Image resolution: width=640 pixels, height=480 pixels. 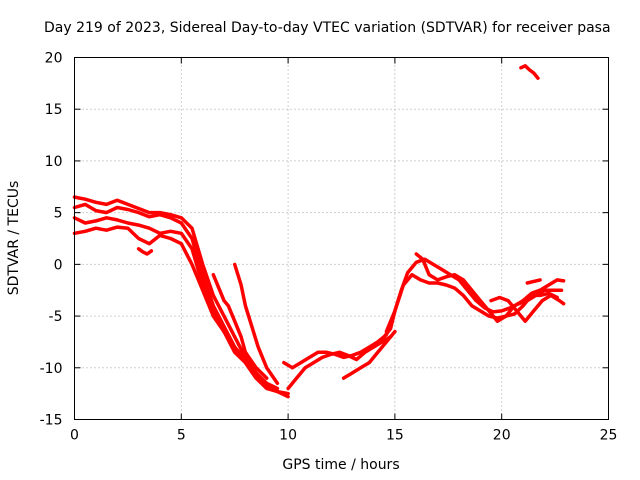 What do you see at coordinates (58, 265) in the screenshot?
I see `y-tick-label: 0` at bounding box center [58, 265].